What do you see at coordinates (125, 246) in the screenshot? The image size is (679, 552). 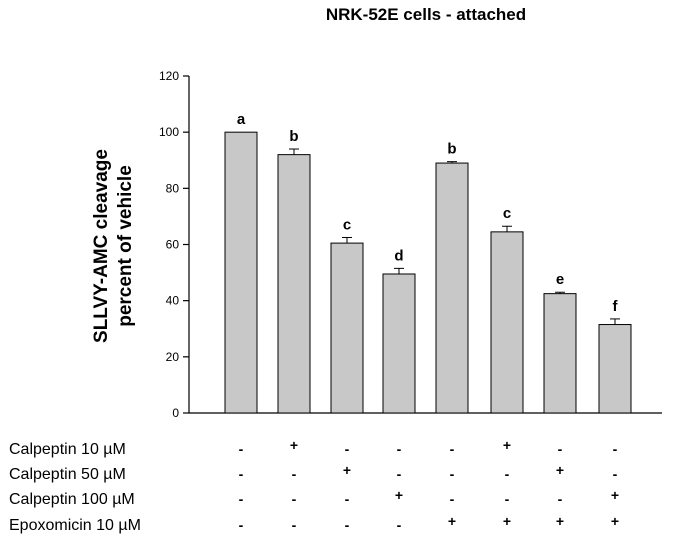 I see `y-axis-label-line: percent of vehicle` at bounding box center [125, 246].